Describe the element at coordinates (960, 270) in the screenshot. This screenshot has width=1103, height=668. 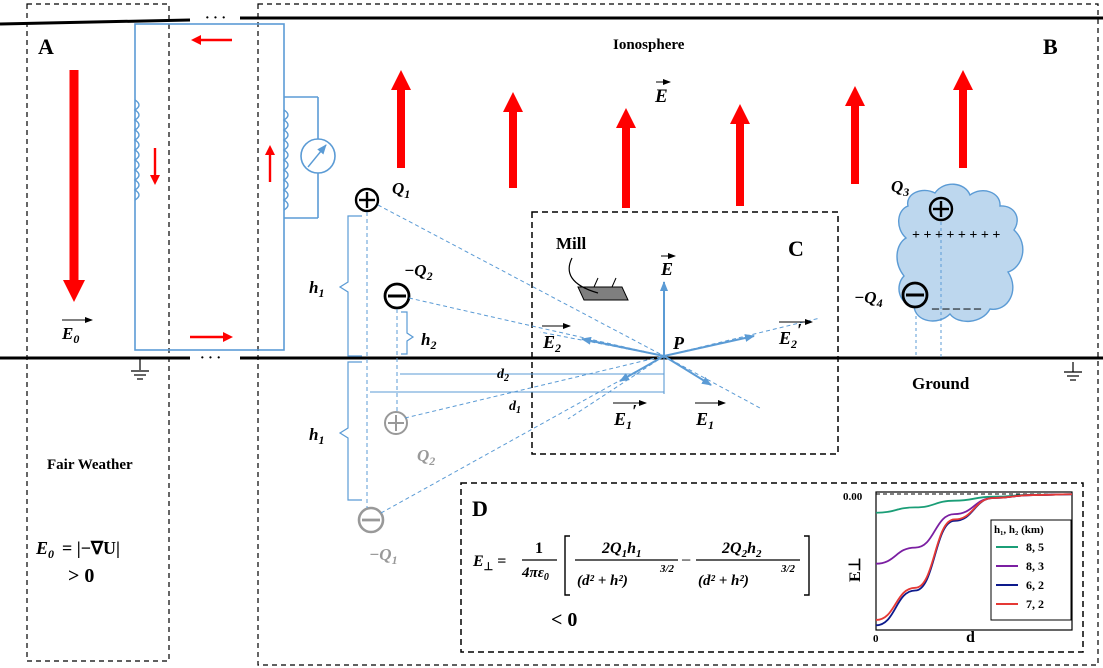
I see `thundercloud` at that location.